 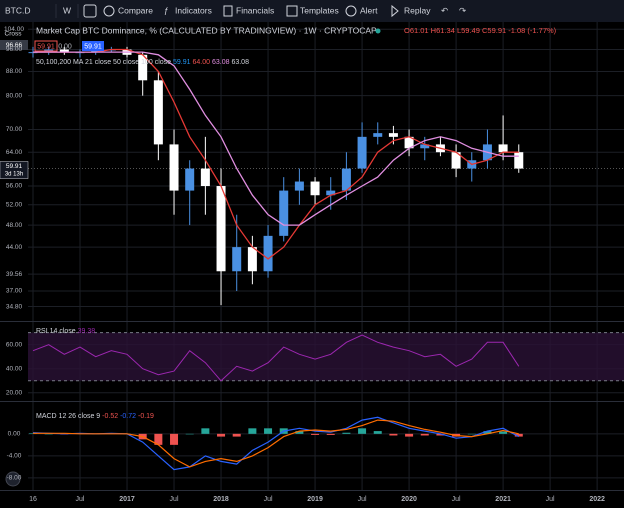 I want to click on x-tick-label: 2022, so click(x=597, y=499).